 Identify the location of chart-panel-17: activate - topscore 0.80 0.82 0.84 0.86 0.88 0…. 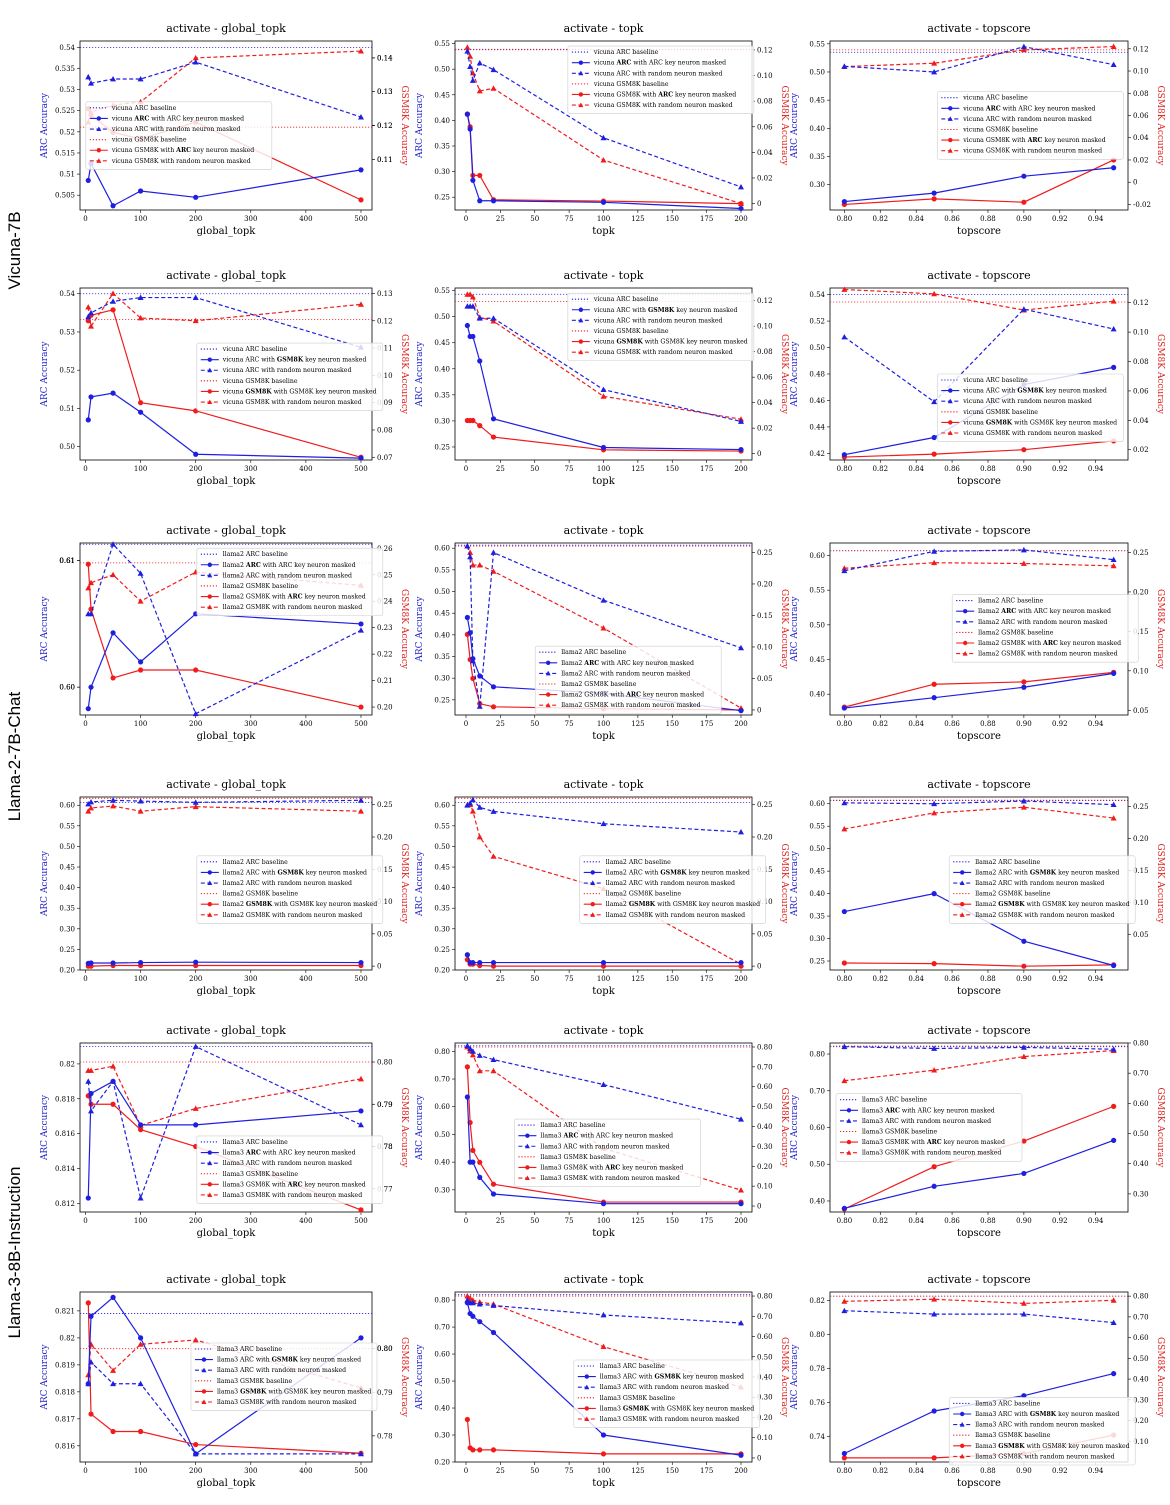
(977, 1381).